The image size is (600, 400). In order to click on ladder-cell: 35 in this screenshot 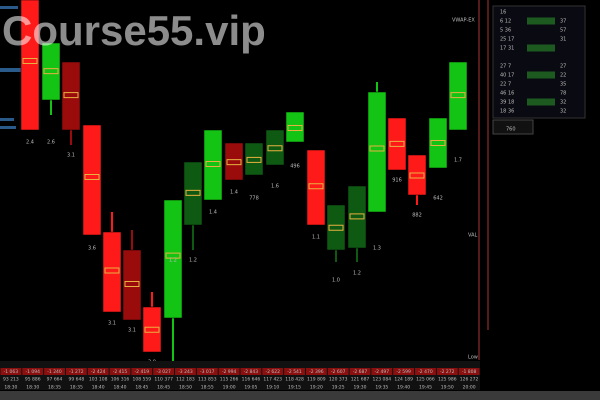, I will do `click(563, 85)`.